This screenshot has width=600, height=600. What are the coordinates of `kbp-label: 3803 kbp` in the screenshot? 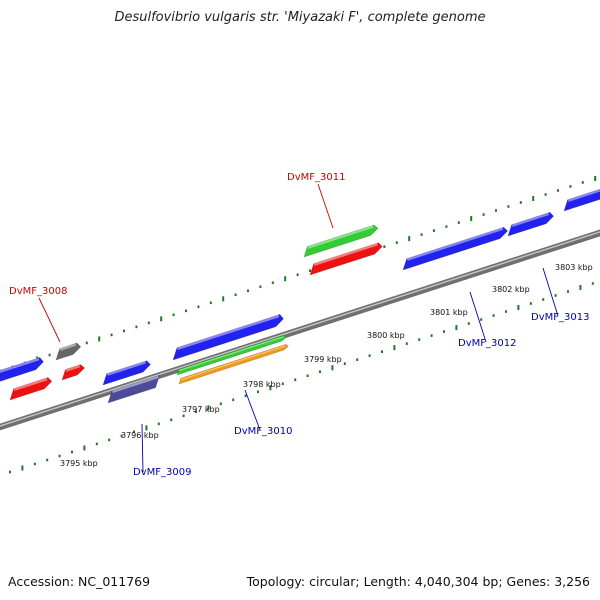 It's located at (574, 267).